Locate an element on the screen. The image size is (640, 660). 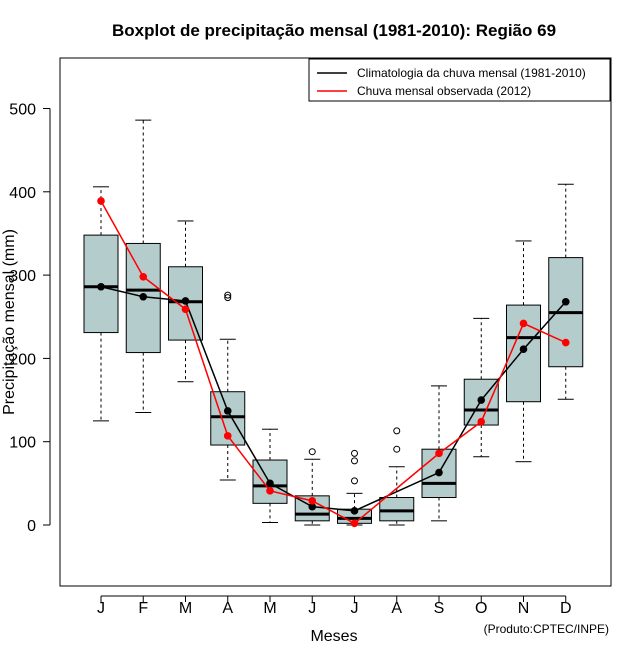
x-axis-label: Meses is located at coordinates (333, 636).